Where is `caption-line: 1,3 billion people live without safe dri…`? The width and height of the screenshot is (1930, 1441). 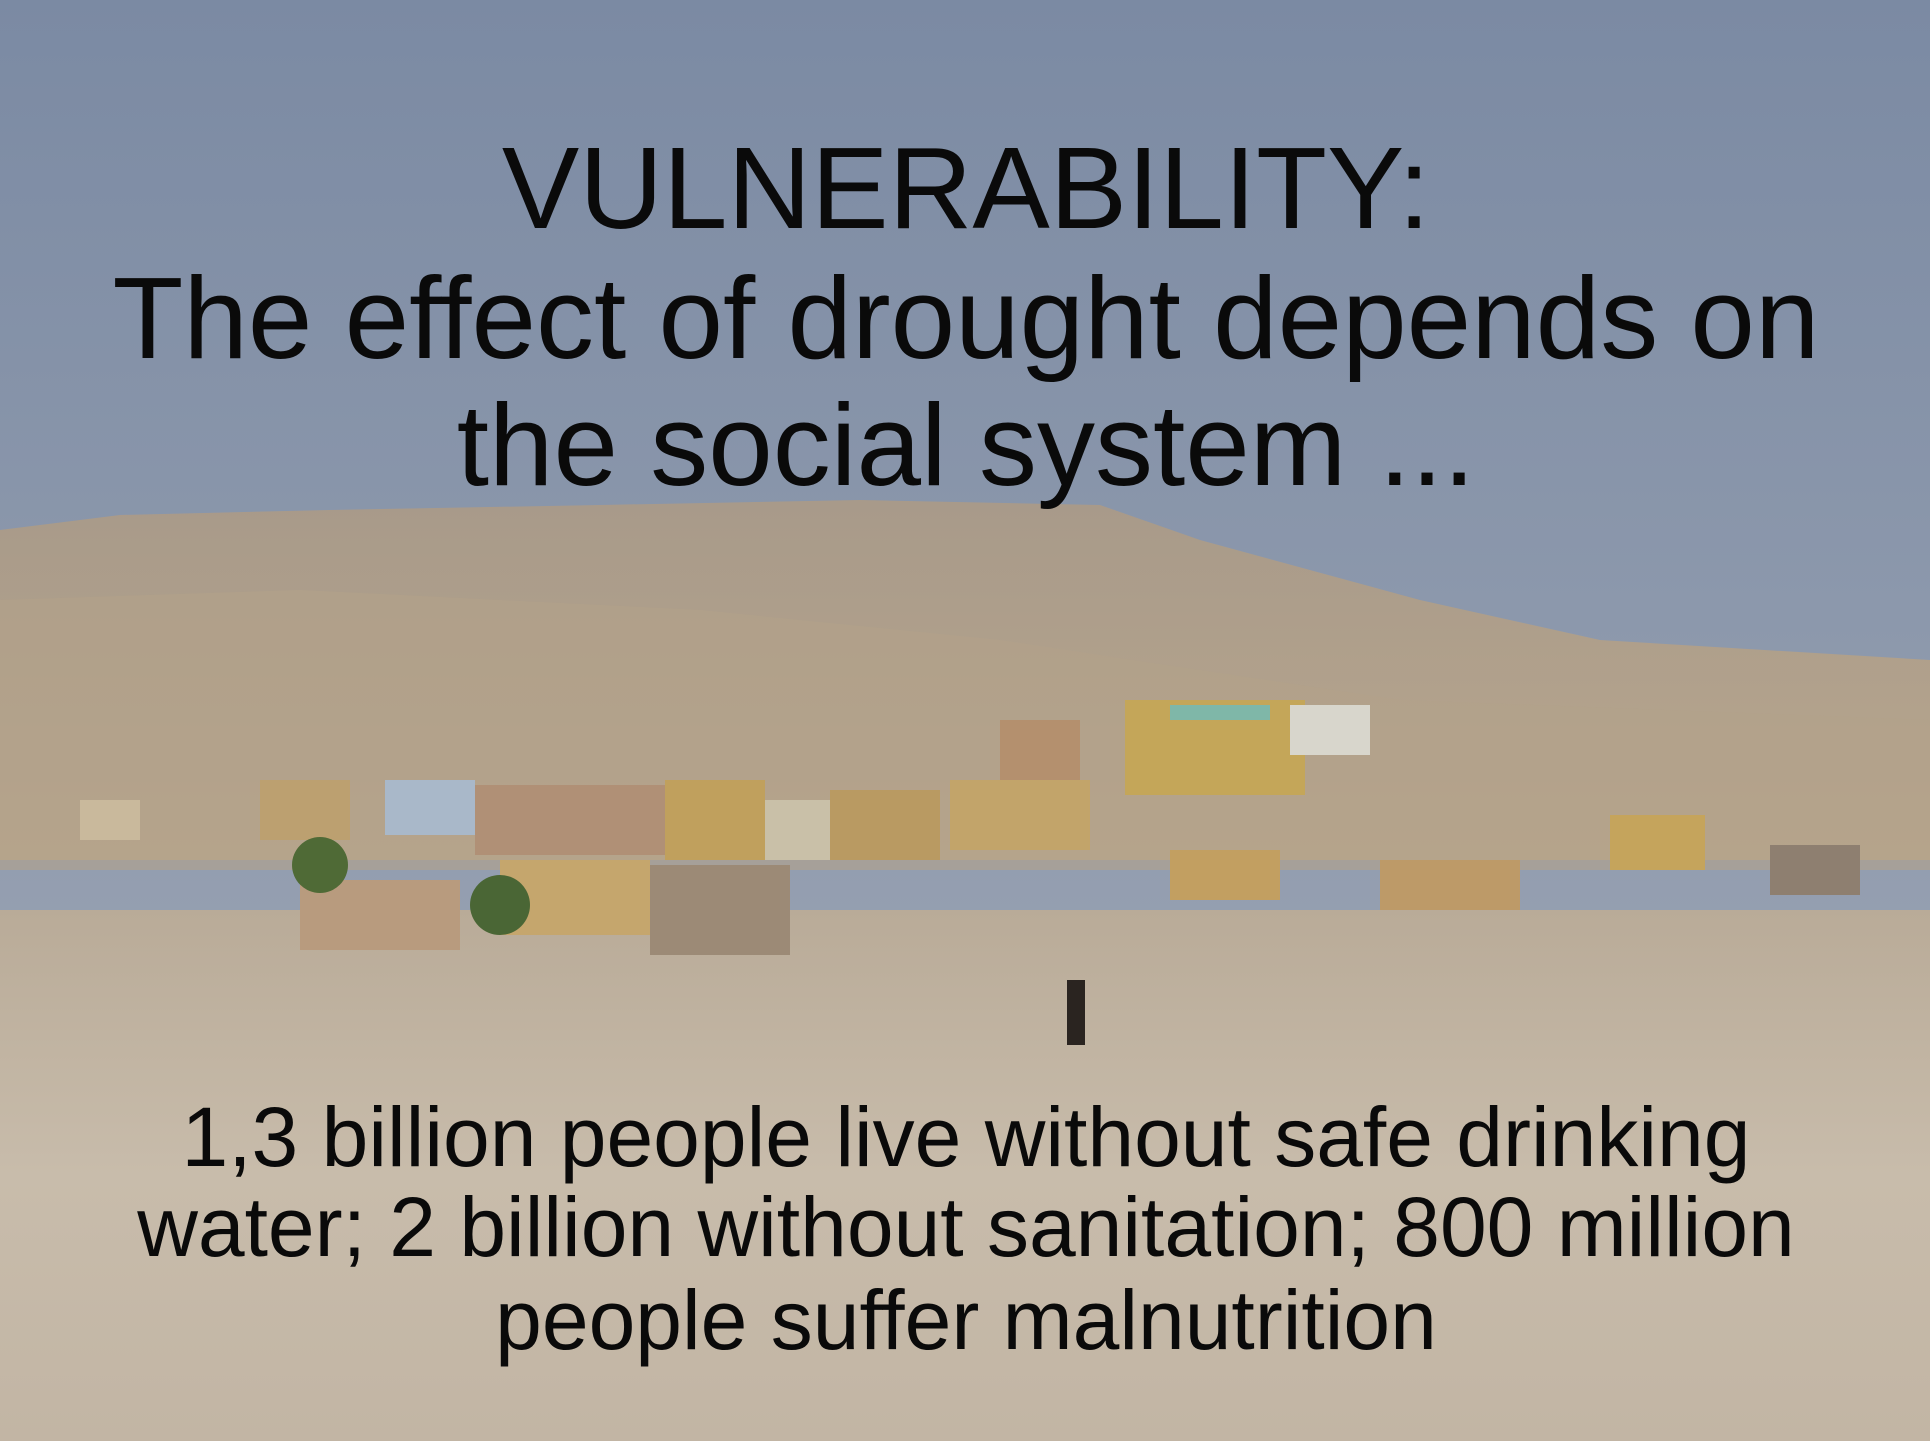 caption-line: 1,3 billion people live without safe dri… is located at coordinates (966, 1137).